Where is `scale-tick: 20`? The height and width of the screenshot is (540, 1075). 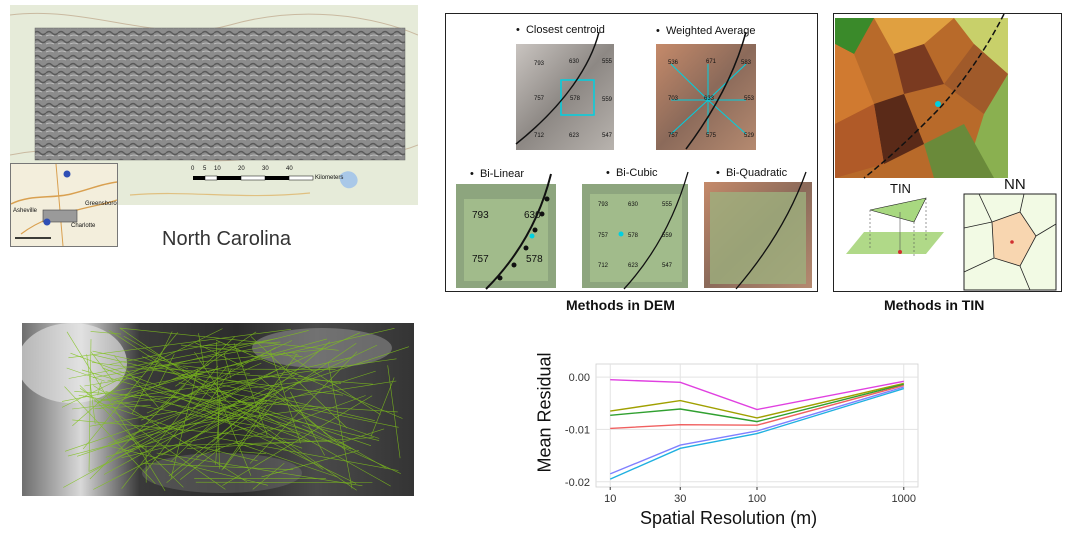 scale-tick: 20 is located at coordinates (241, 169).